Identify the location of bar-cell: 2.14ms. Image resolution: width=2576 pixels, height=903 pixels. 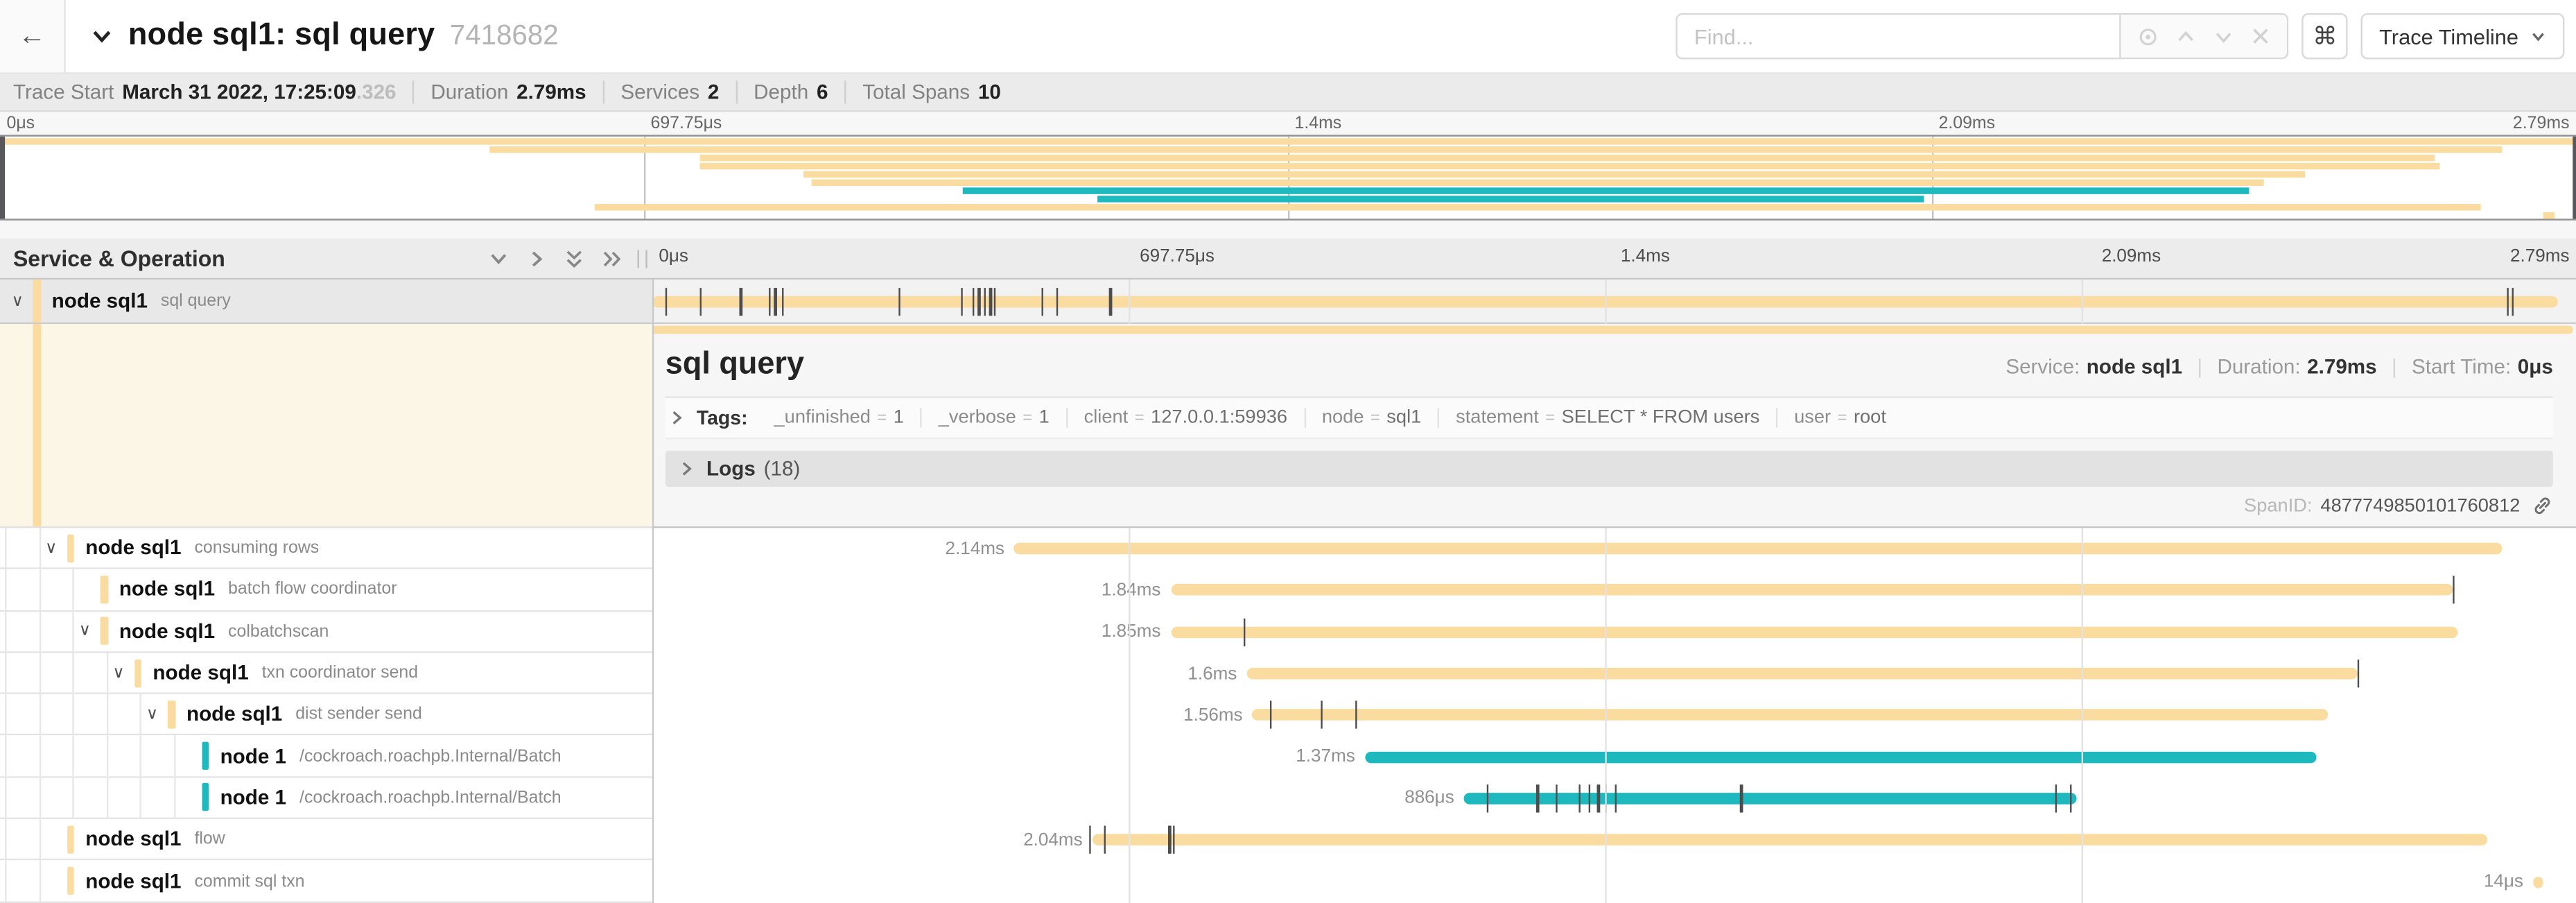
(1614, 548).